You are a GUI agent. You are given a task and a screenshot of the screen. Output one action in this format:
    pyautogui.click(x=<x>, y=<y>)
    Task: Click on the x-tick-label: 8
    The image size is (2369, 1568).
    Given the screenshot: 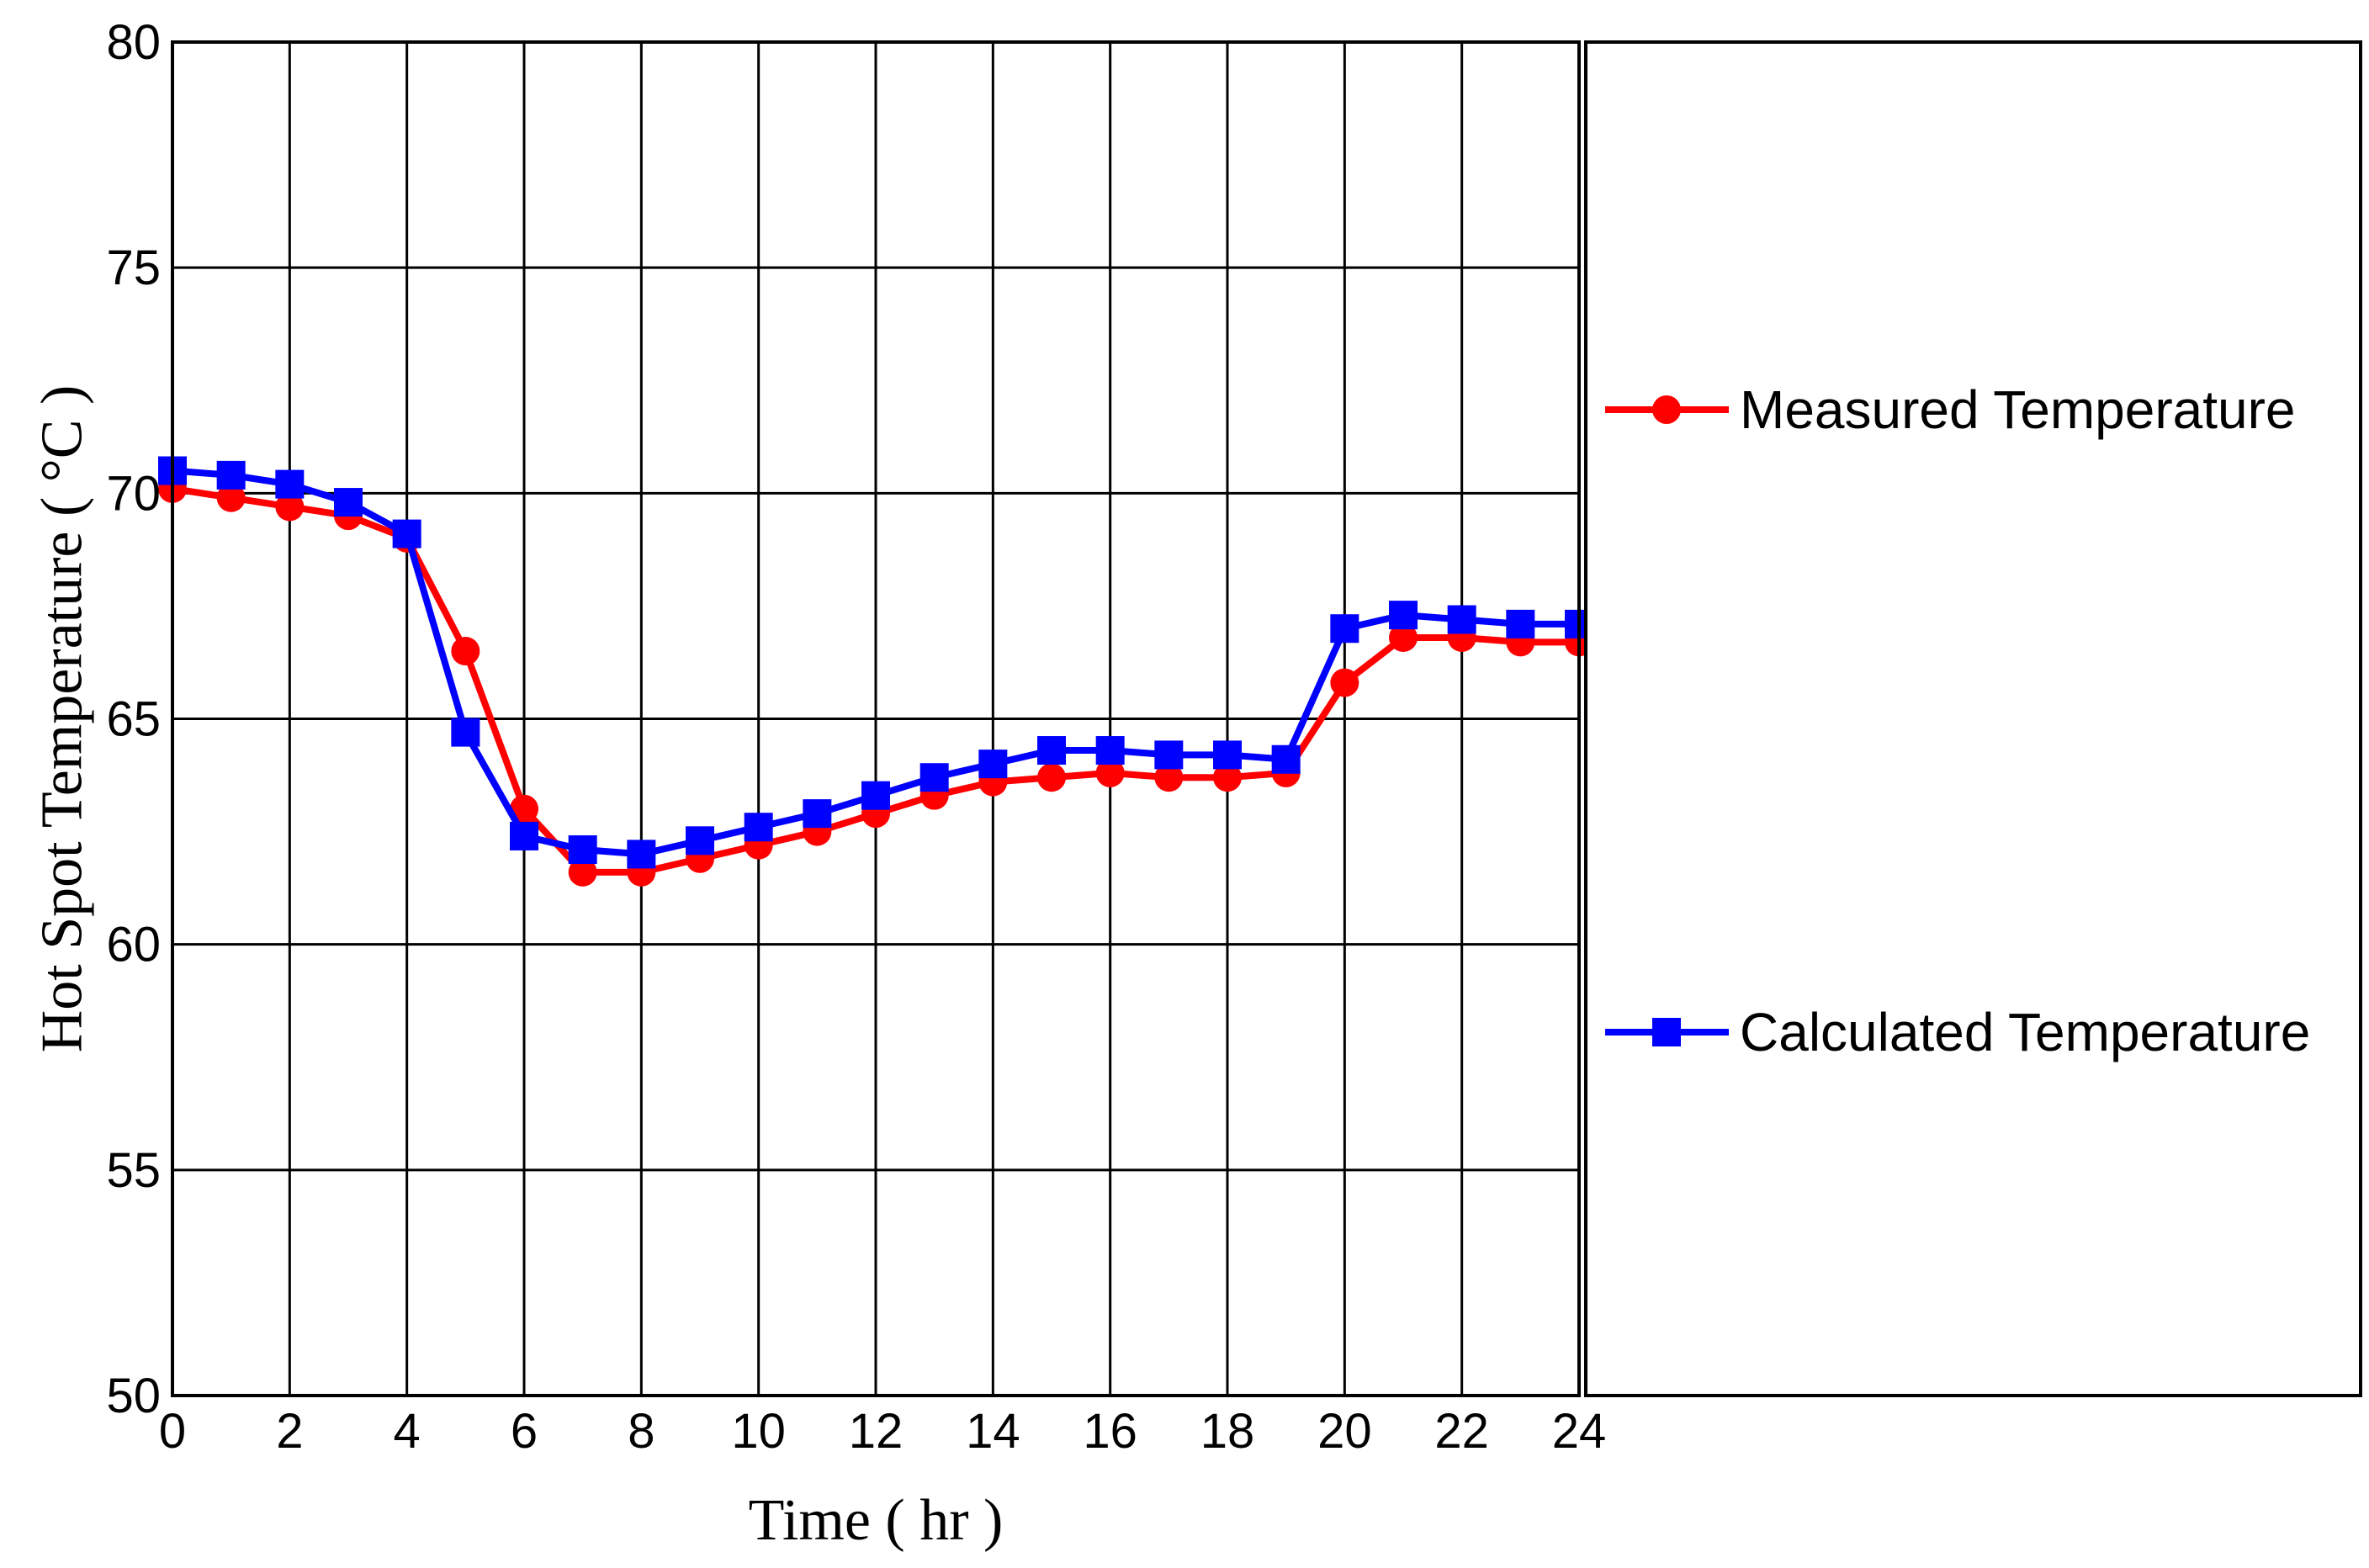 What is the action you would take?
    pyautogui.click(x=642, y=1431)
    